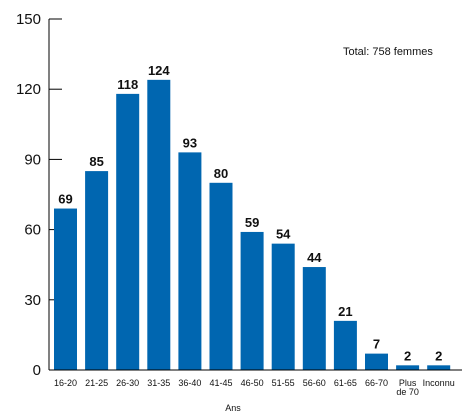 The height and width of the screenshot is (415, 466). What do you see at coordinates (252, 383) in the screenshot?
I see `x-tick-label: 46-50` at bounding box center [252, 383].